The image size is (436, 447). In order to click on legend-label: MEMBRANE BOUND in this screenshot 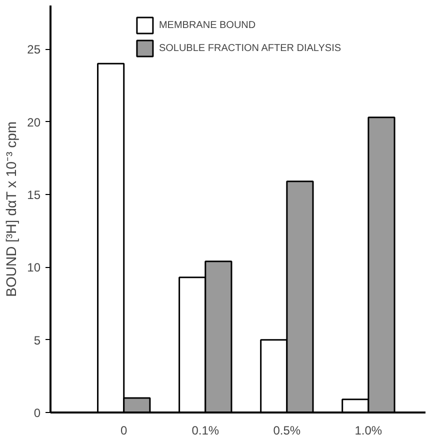, I will do `click(207, 25)`.